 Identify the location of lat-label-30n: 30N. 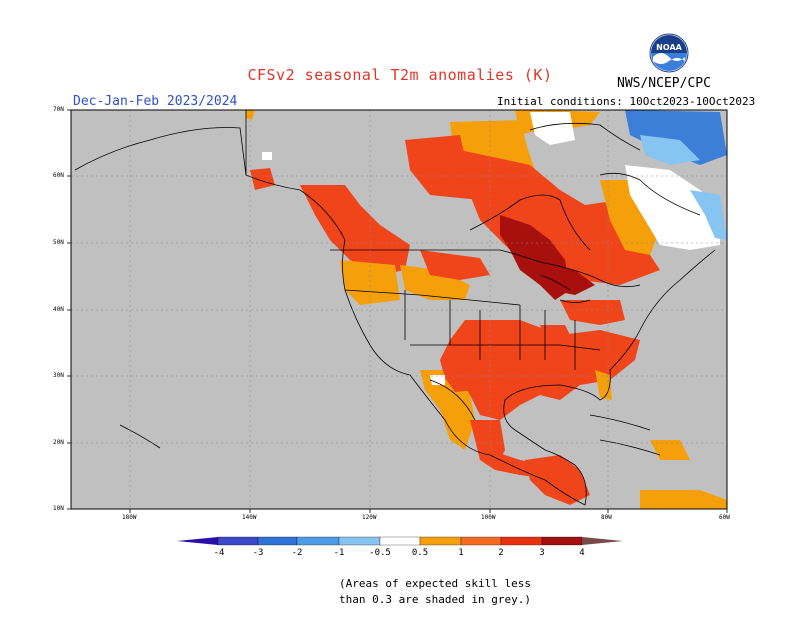
(58, 375).